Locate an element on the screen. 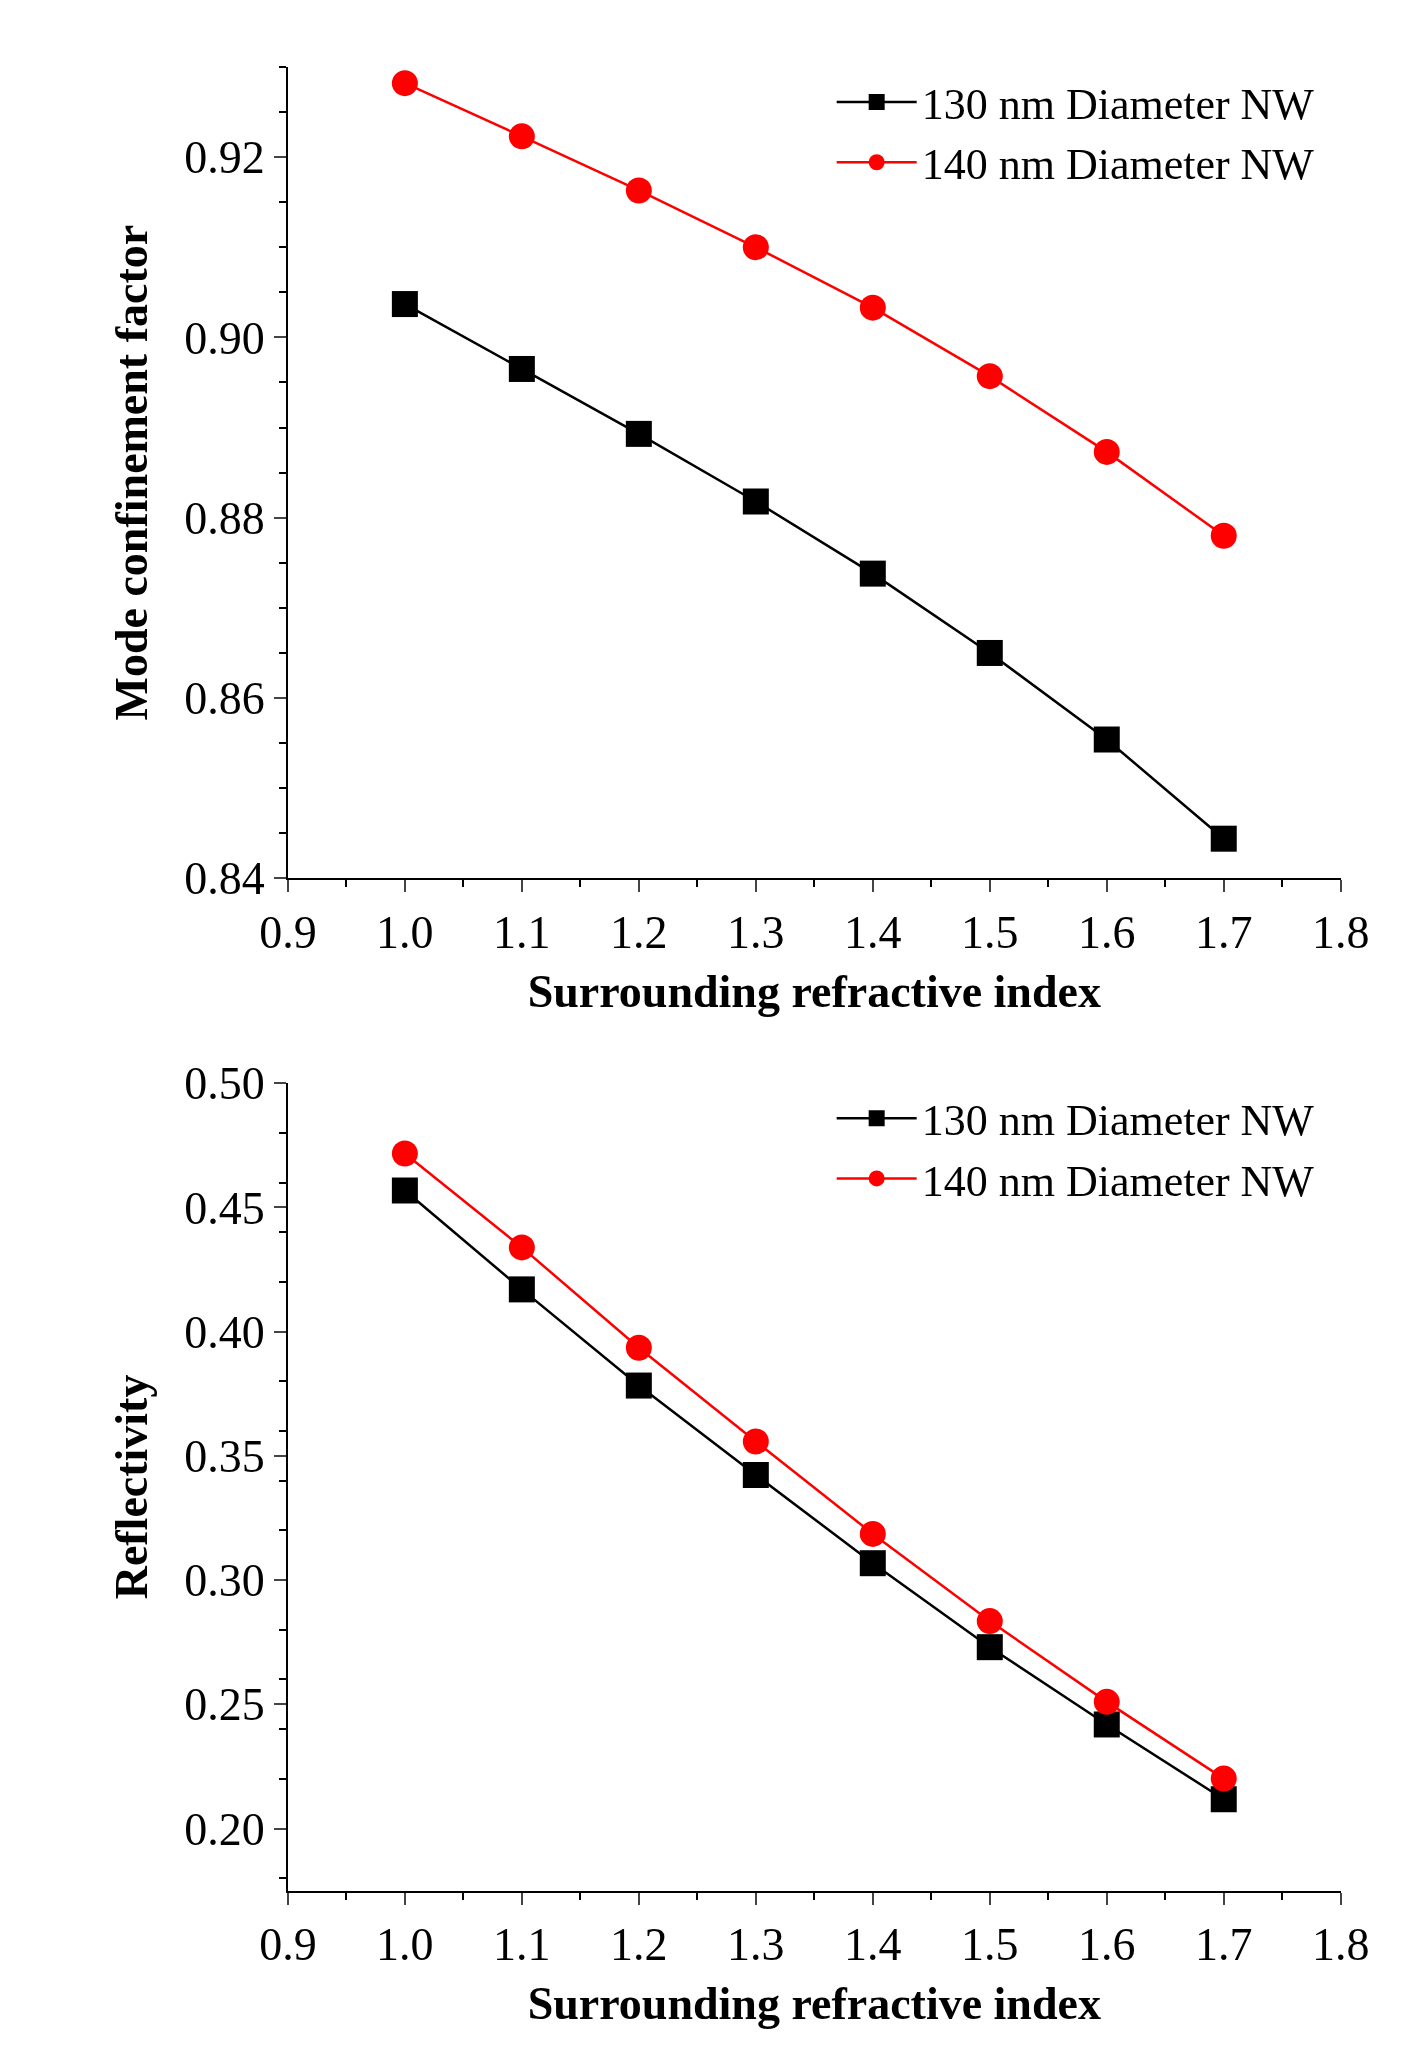 The height and width of the screenshot is (2062, 1410). y-tick-label: 0.92 is located at coordinates (224, 158).